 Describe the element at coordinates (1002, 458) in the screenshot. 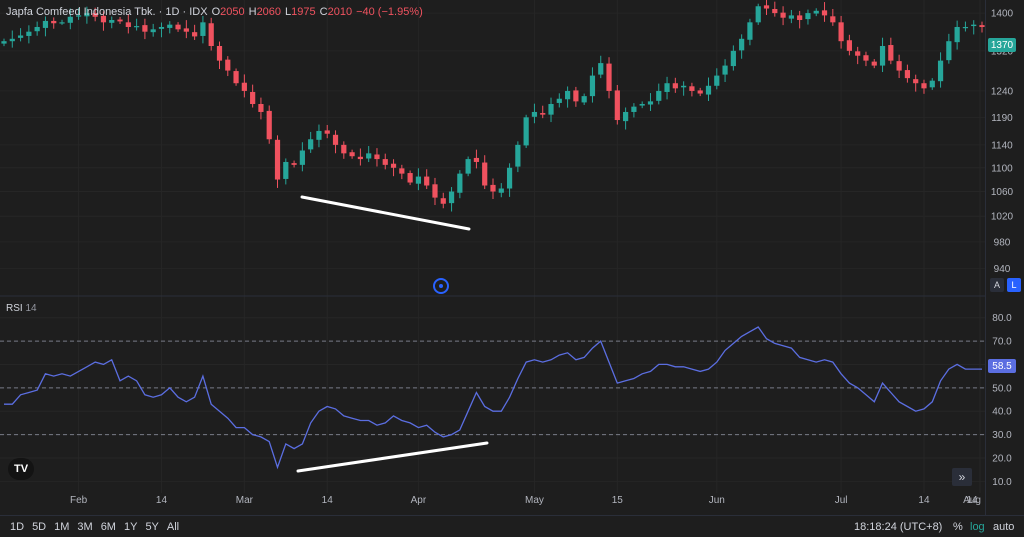

I see `rsi-tick-label: 20.0` at that location.